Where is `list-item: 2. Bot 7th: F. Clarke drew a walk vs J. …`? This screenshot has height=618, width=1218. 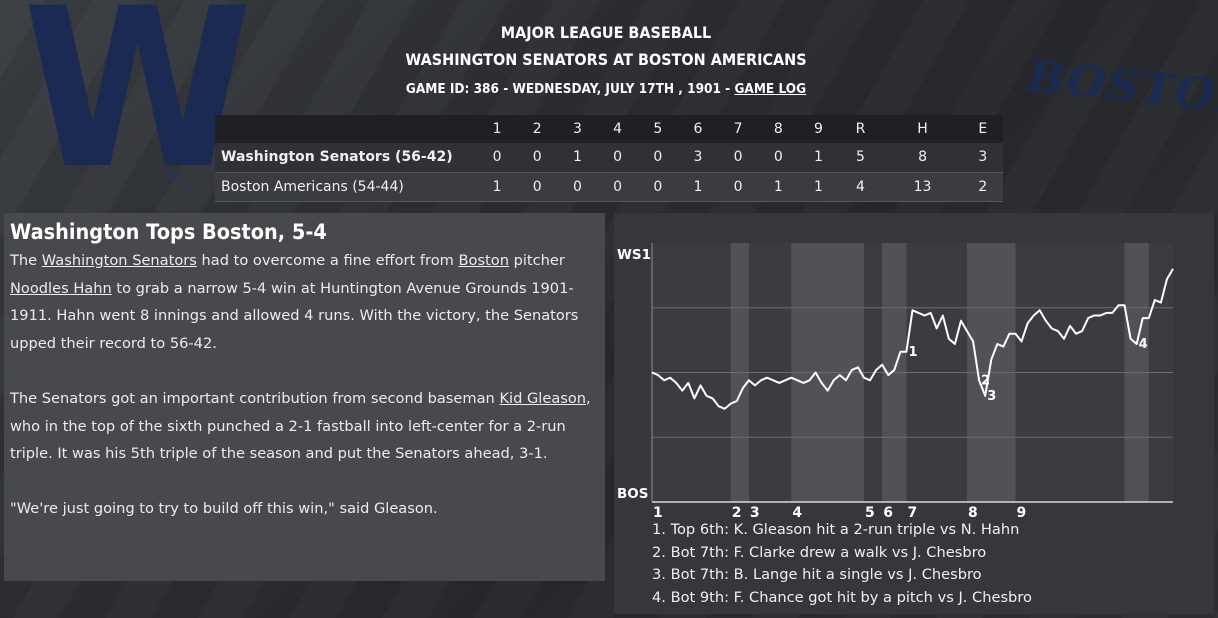 list-item: 2. Bot 7th: F. Clarke drew a walk vs J. … is located at coordinates (819, 552).